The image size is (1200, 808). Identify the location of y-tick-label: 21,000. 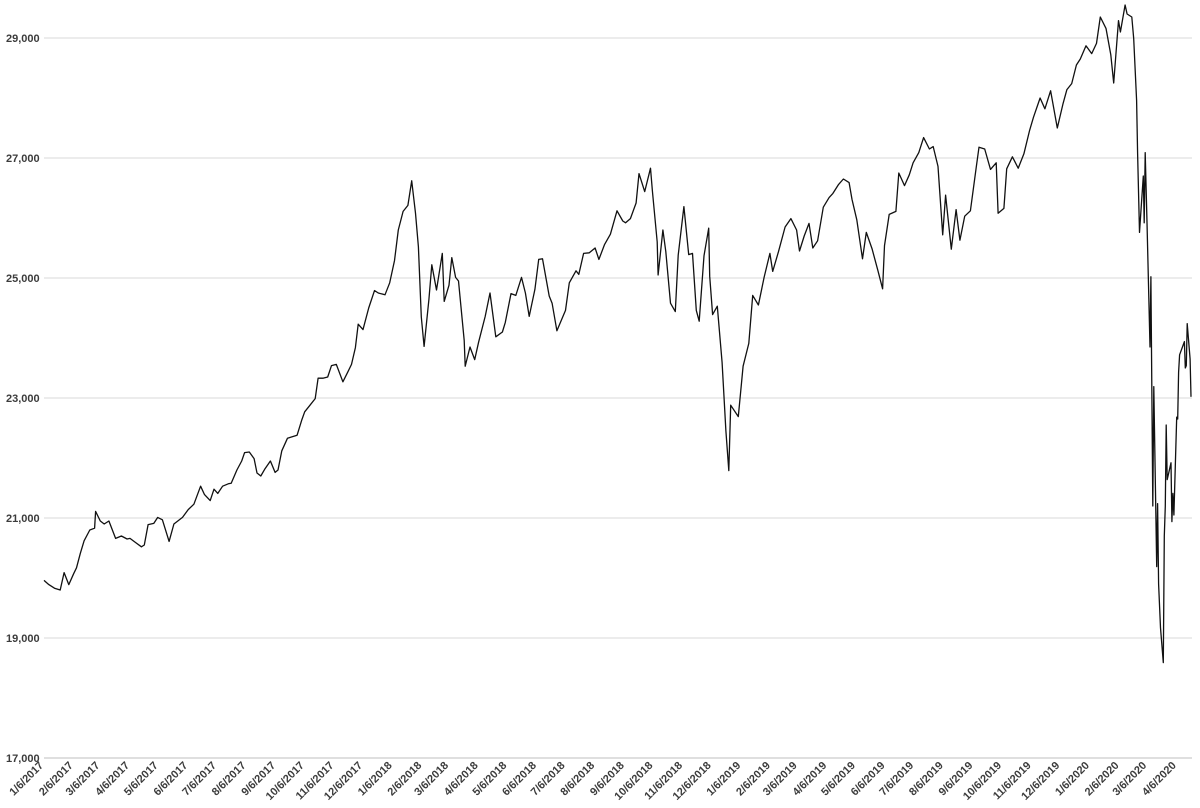
(23, 519).